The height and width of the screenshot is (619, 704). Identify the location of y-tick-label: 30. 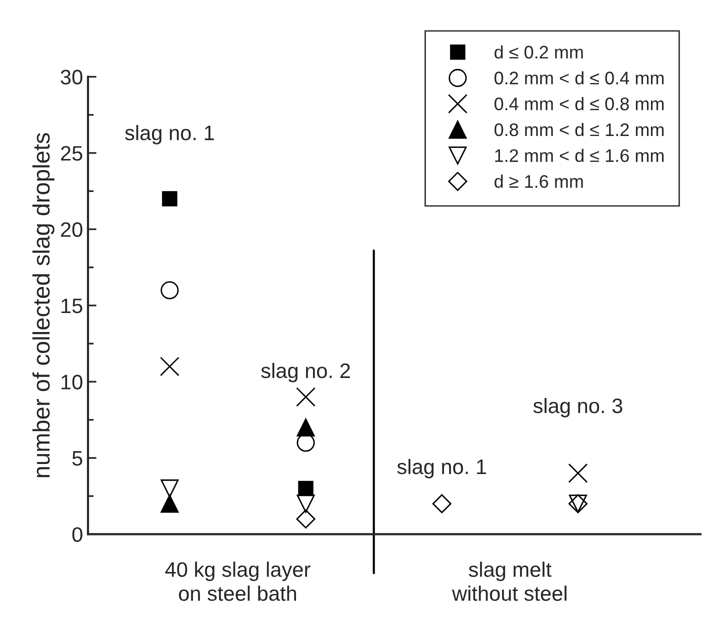
(71, 77).